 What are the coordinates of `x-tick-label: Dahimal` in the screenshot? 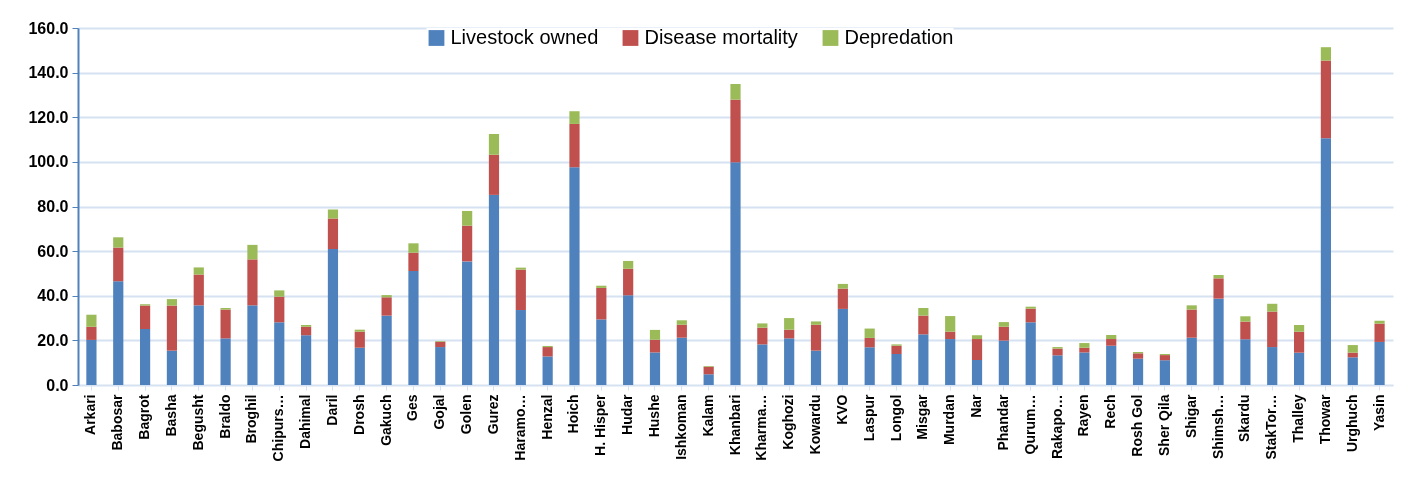 It's located at (305, 421).